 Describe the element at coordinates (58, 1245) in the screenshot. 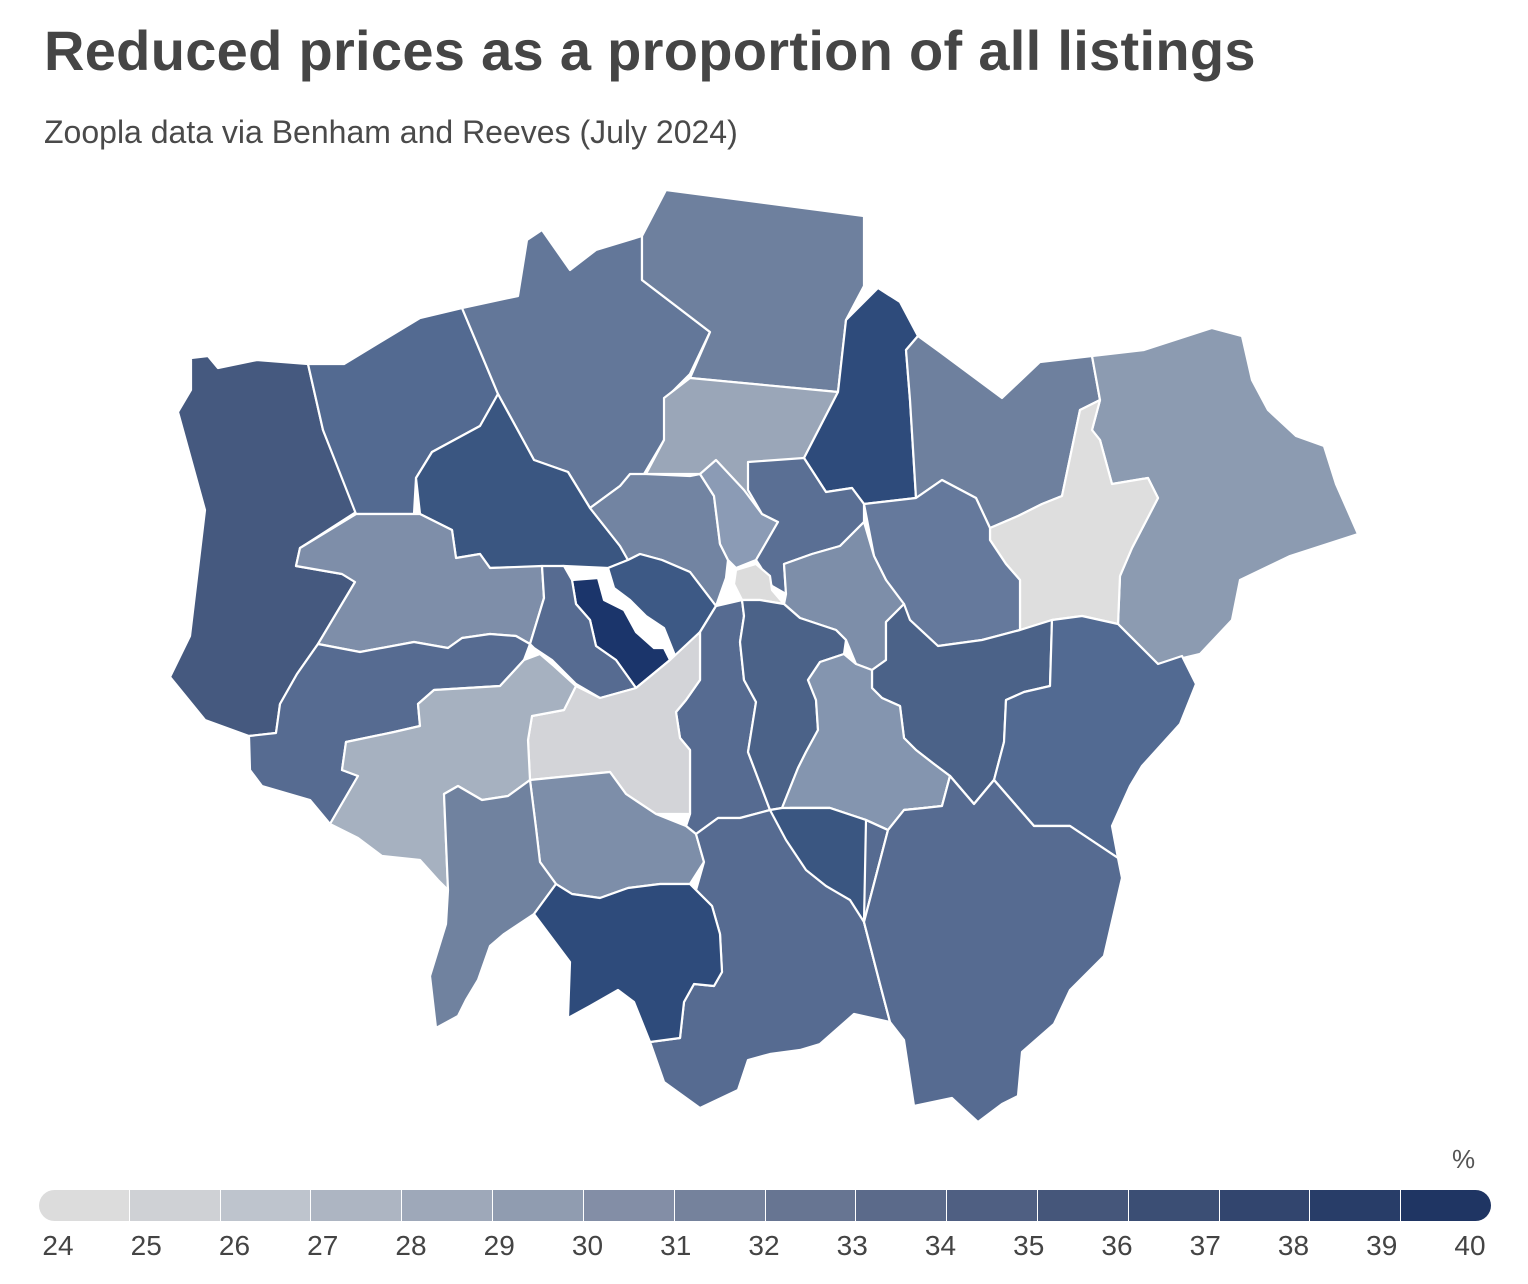

I see `color-scale-tick-label: 24` at that location.